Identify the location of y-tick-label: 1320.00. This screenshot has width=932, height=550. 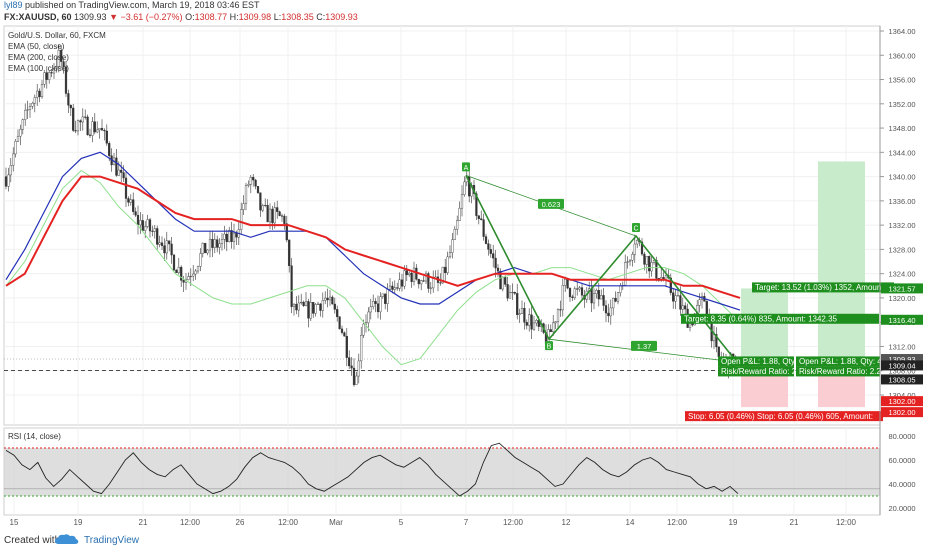
(901, 298).